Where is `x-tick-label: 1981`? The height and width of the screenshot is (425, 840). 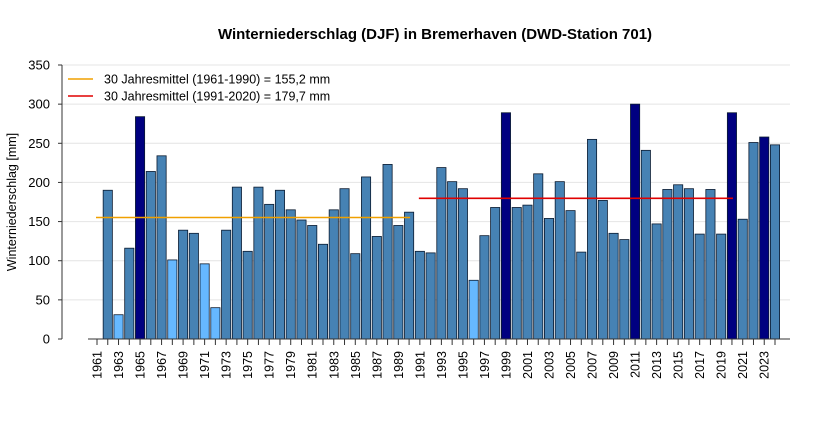 x-tick-label: 1981 is located at coordinates (313, 365).